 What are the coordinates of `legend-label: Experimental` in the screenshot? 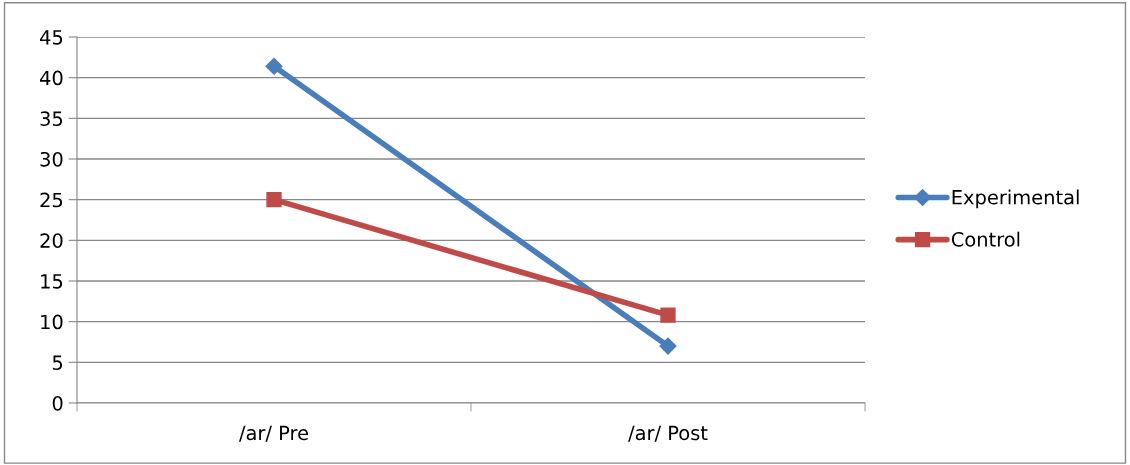 It's located at (1015, 199).